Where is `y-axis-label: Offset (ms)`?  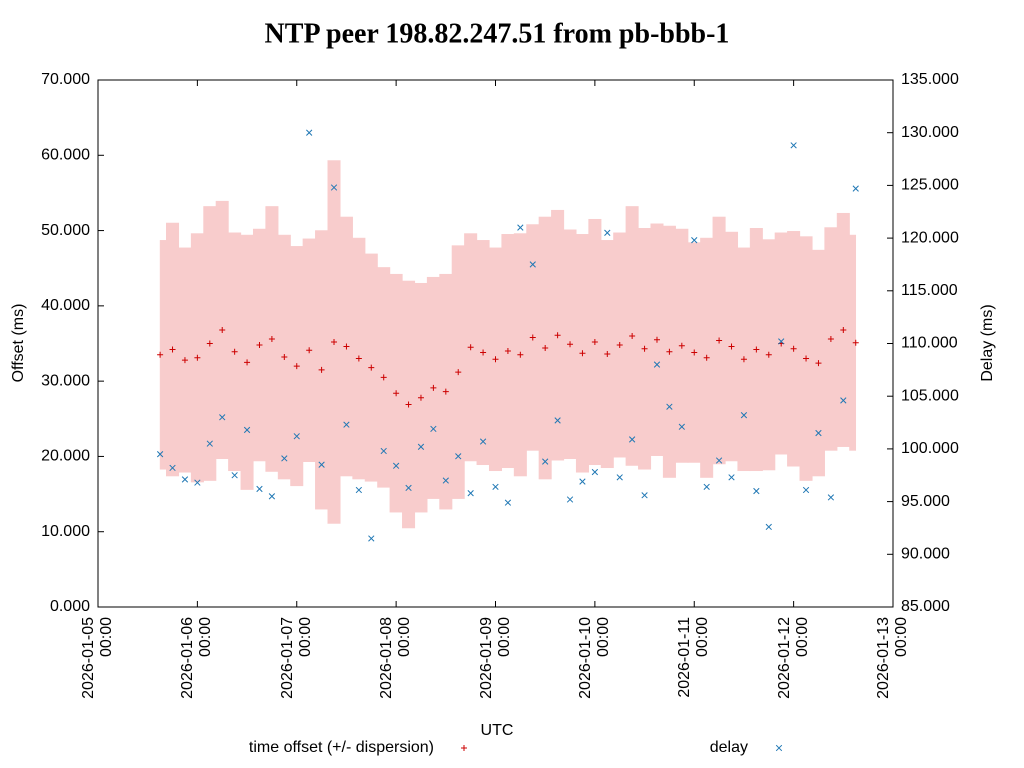 y-axis-label: Offset (ms) is located at coordinates (18, 343).